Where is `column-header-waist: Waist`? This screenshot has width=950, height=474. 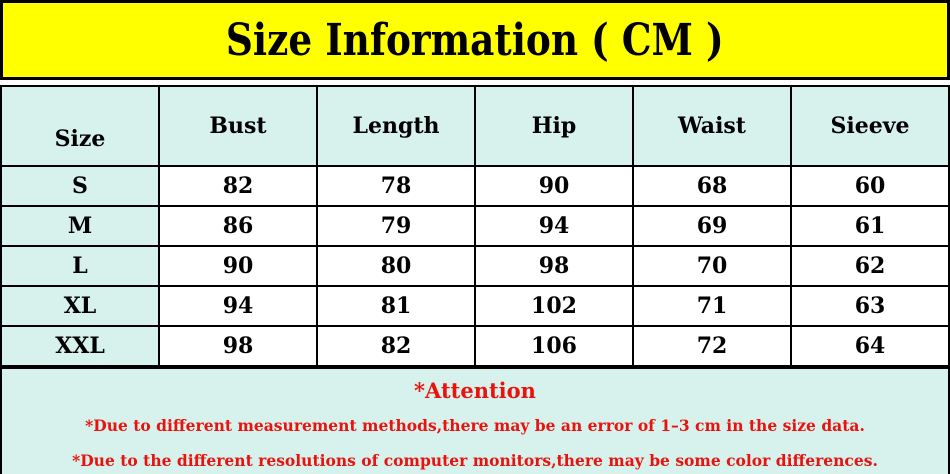
column-header-waist: Waist is located at coordinates (712, 126).